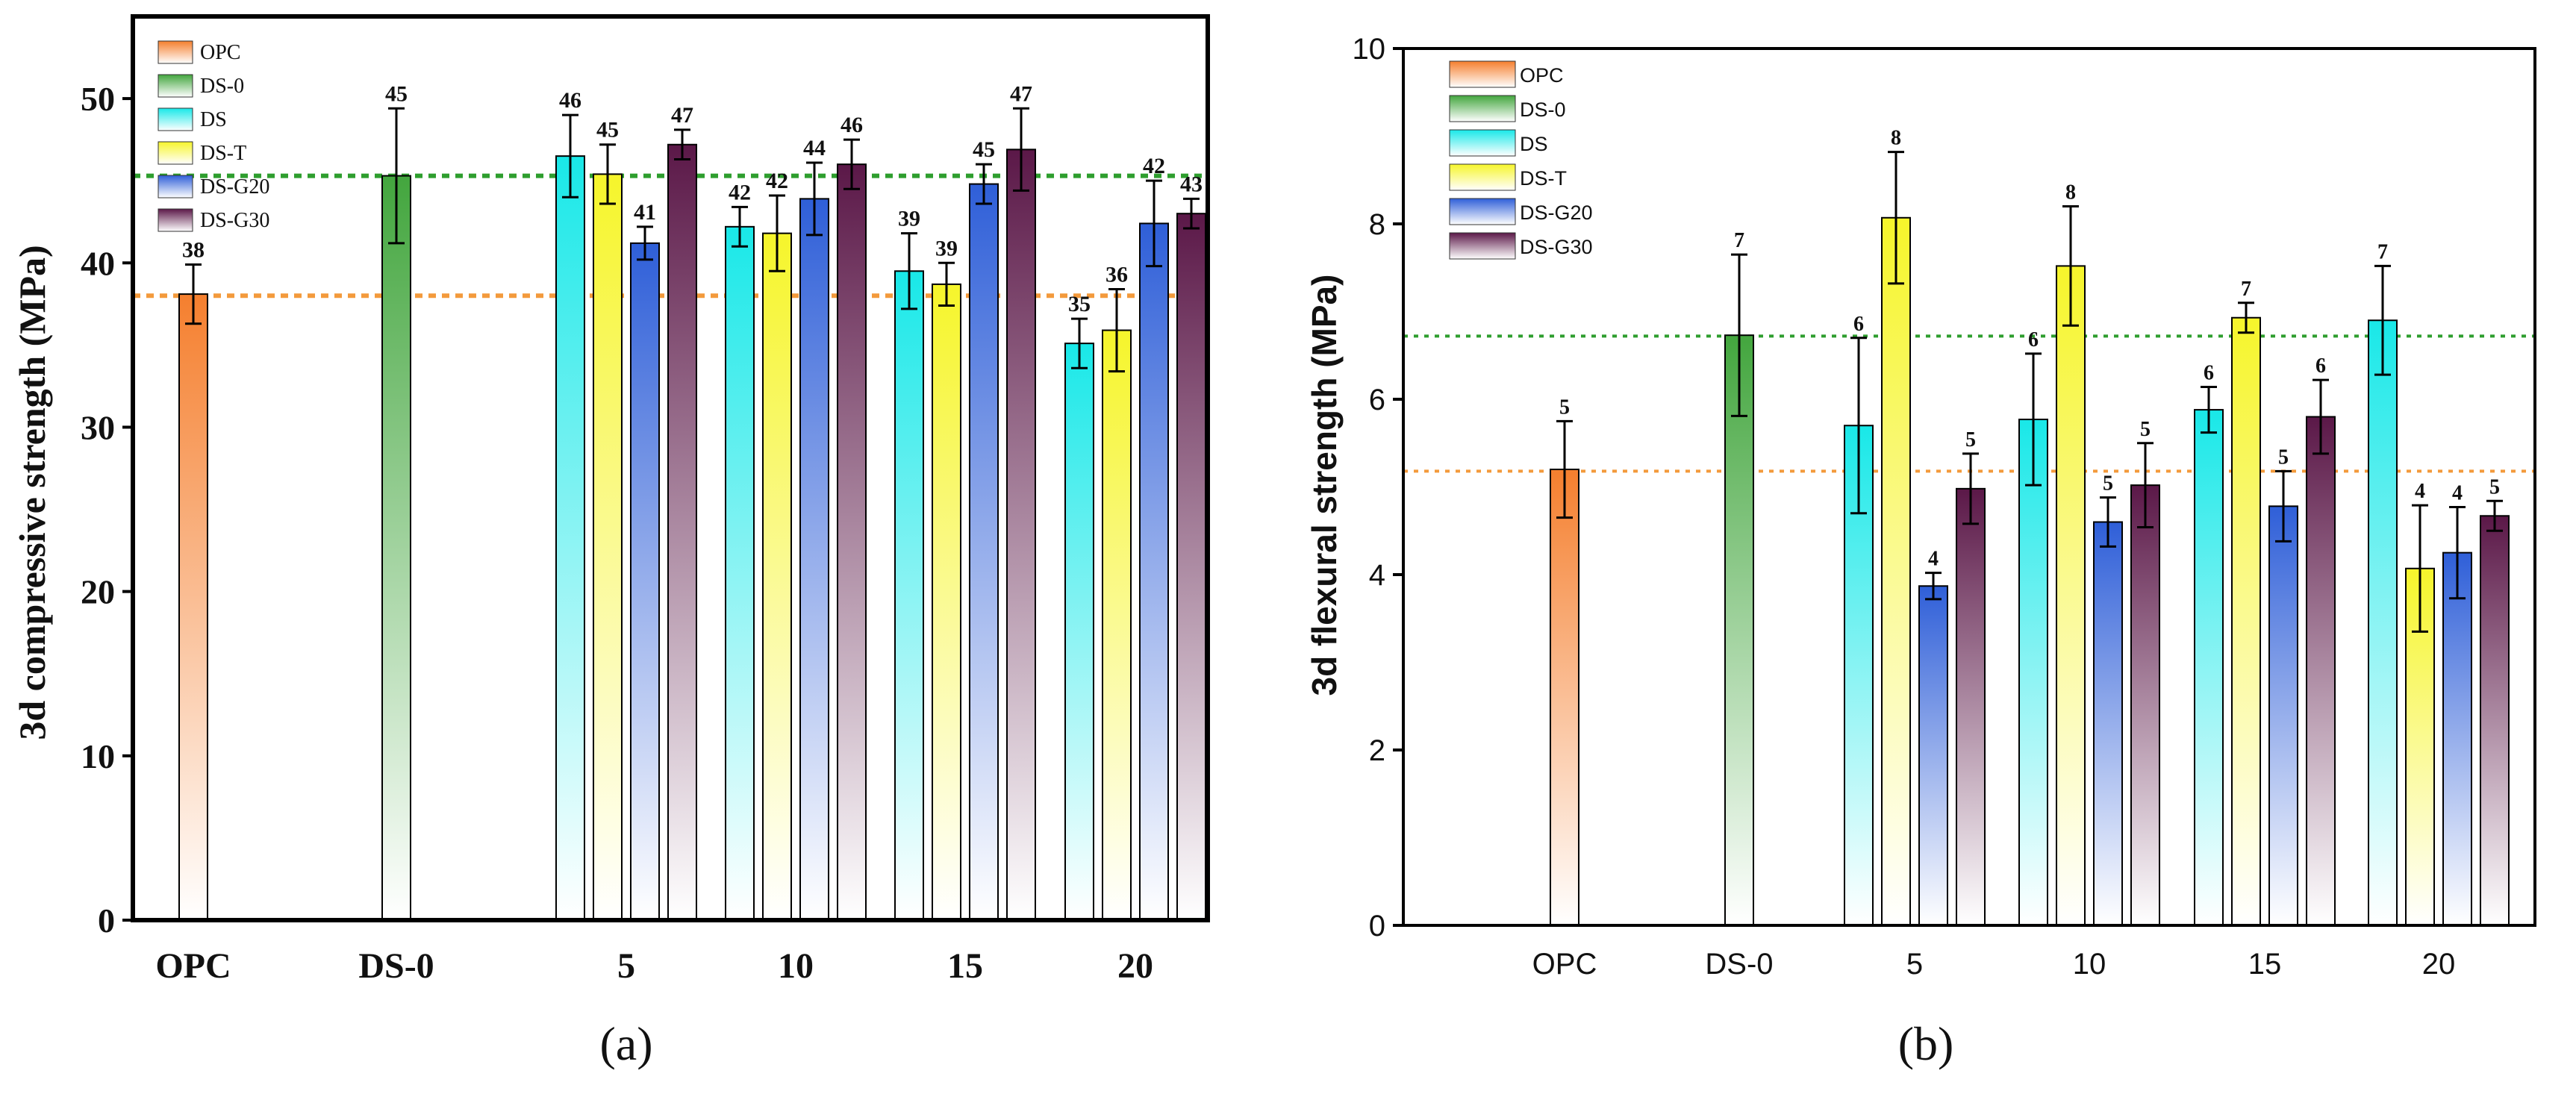  I want to click on legend-label-ds-t: DS-T, so click(223, 153).